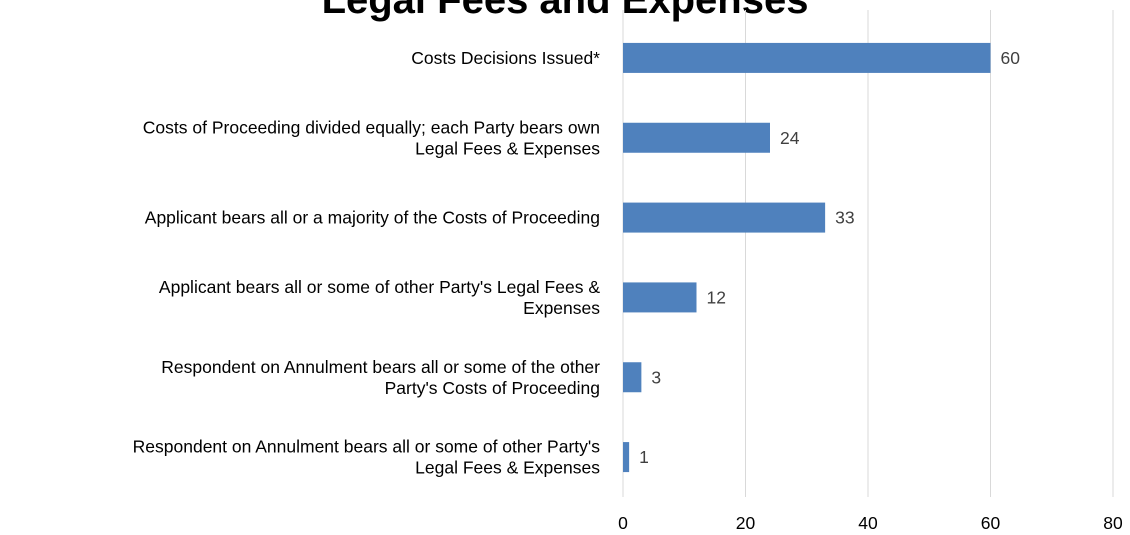 Image resolution: width=1130 pixels, height=535 pixels. Describe the element at coordinates (868, 523) in the screenshot. I see `x-tick-label: 40` at that location.